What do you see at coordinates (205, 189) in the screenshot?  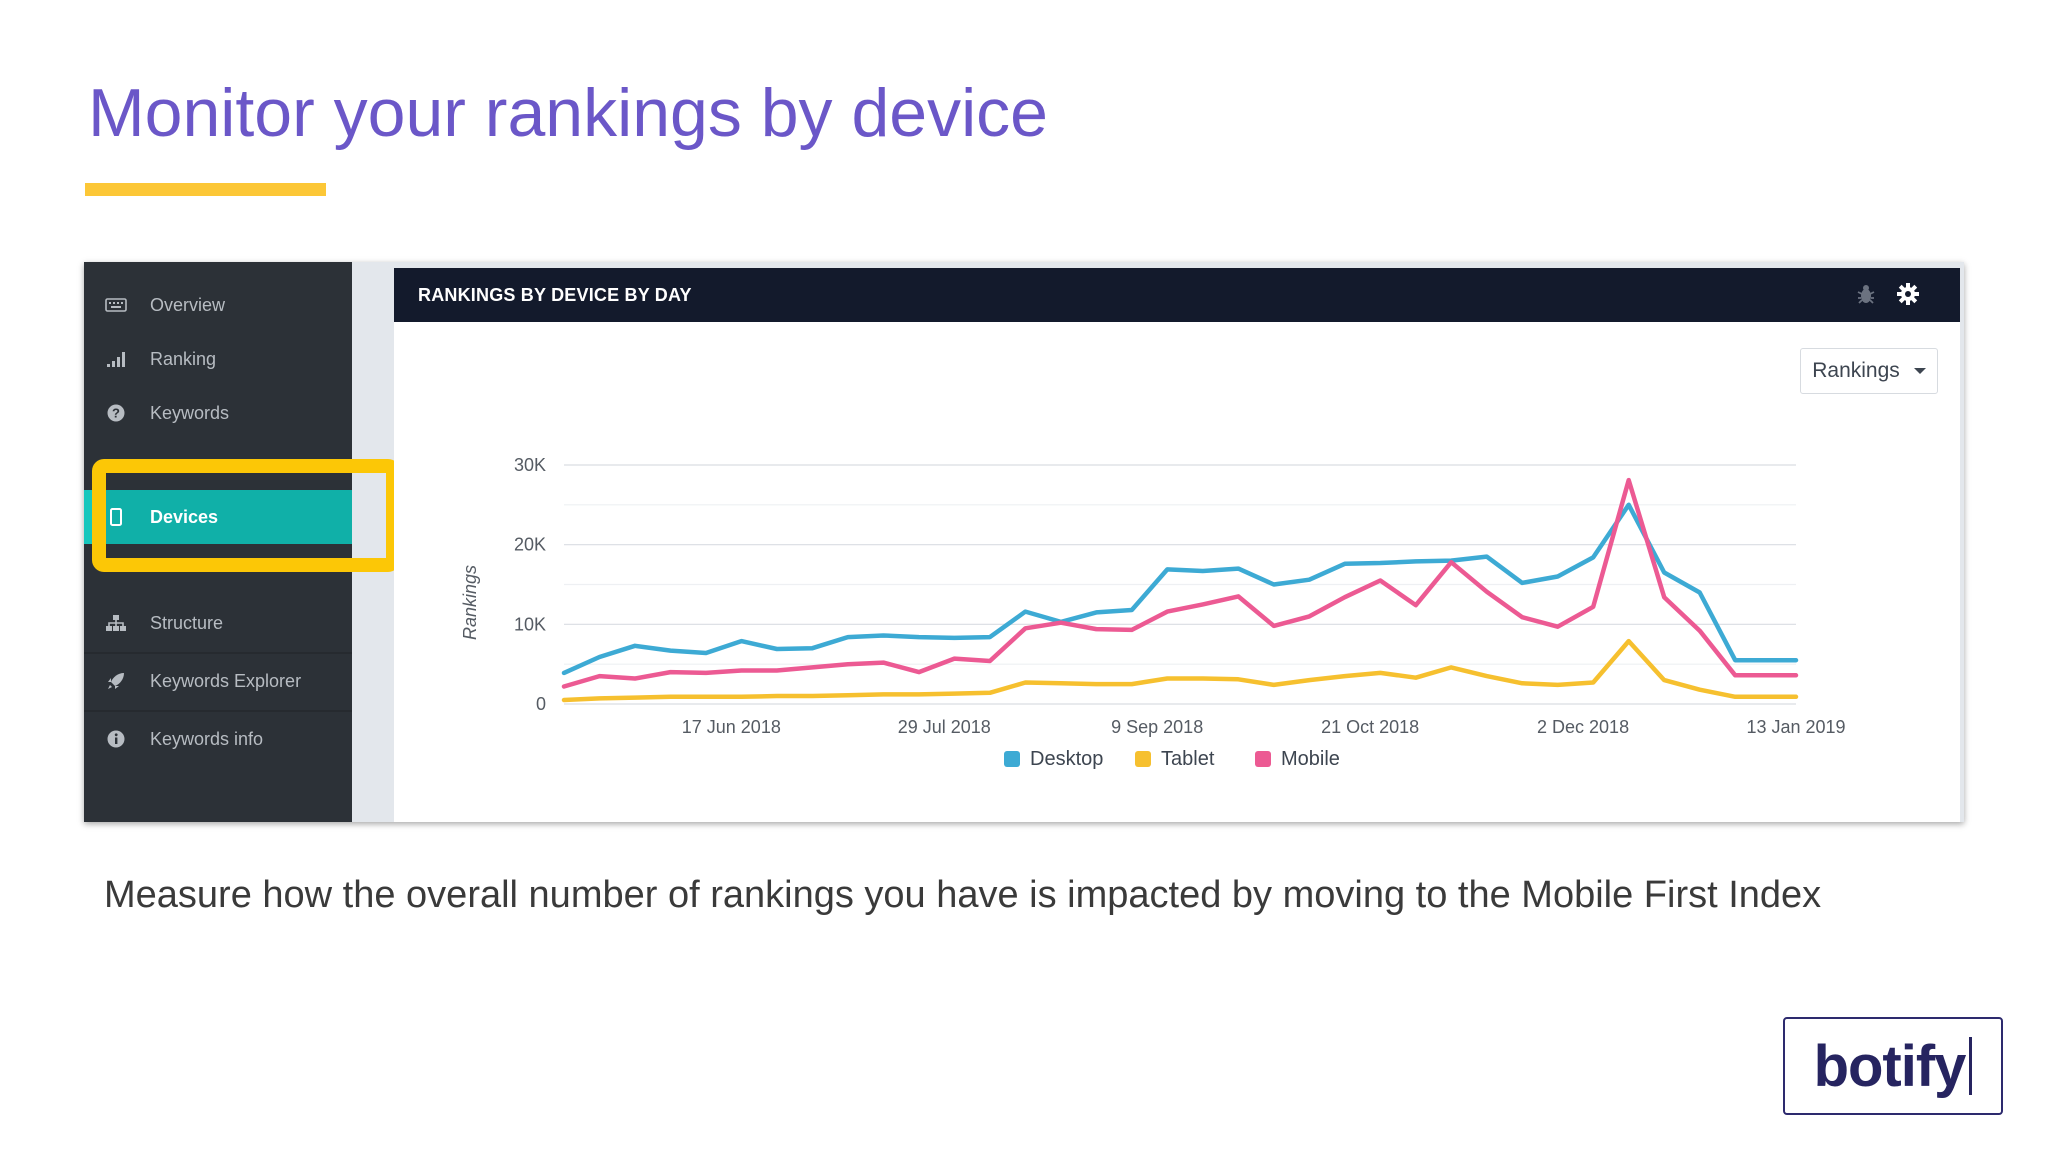 I see `title-underline` at bounding box center [205, 189].